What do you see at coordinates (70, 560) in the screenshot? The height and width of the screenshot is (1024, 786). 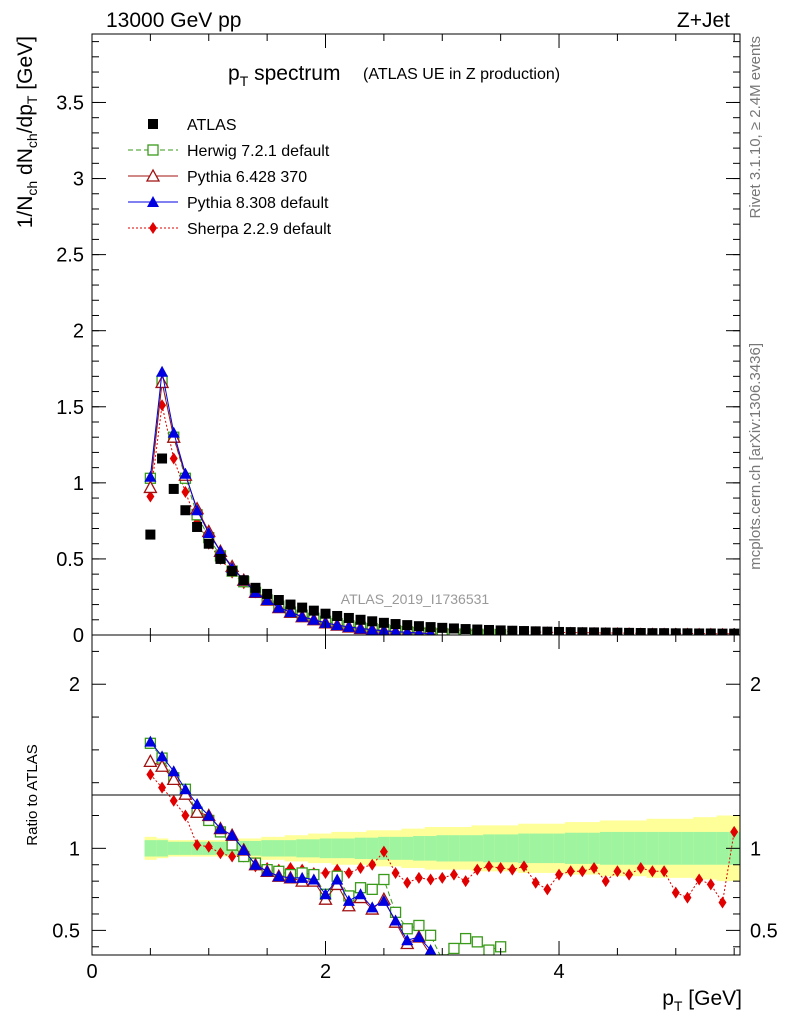 I see `y-tick-label: 0.5` at bounding box center [70, 560].